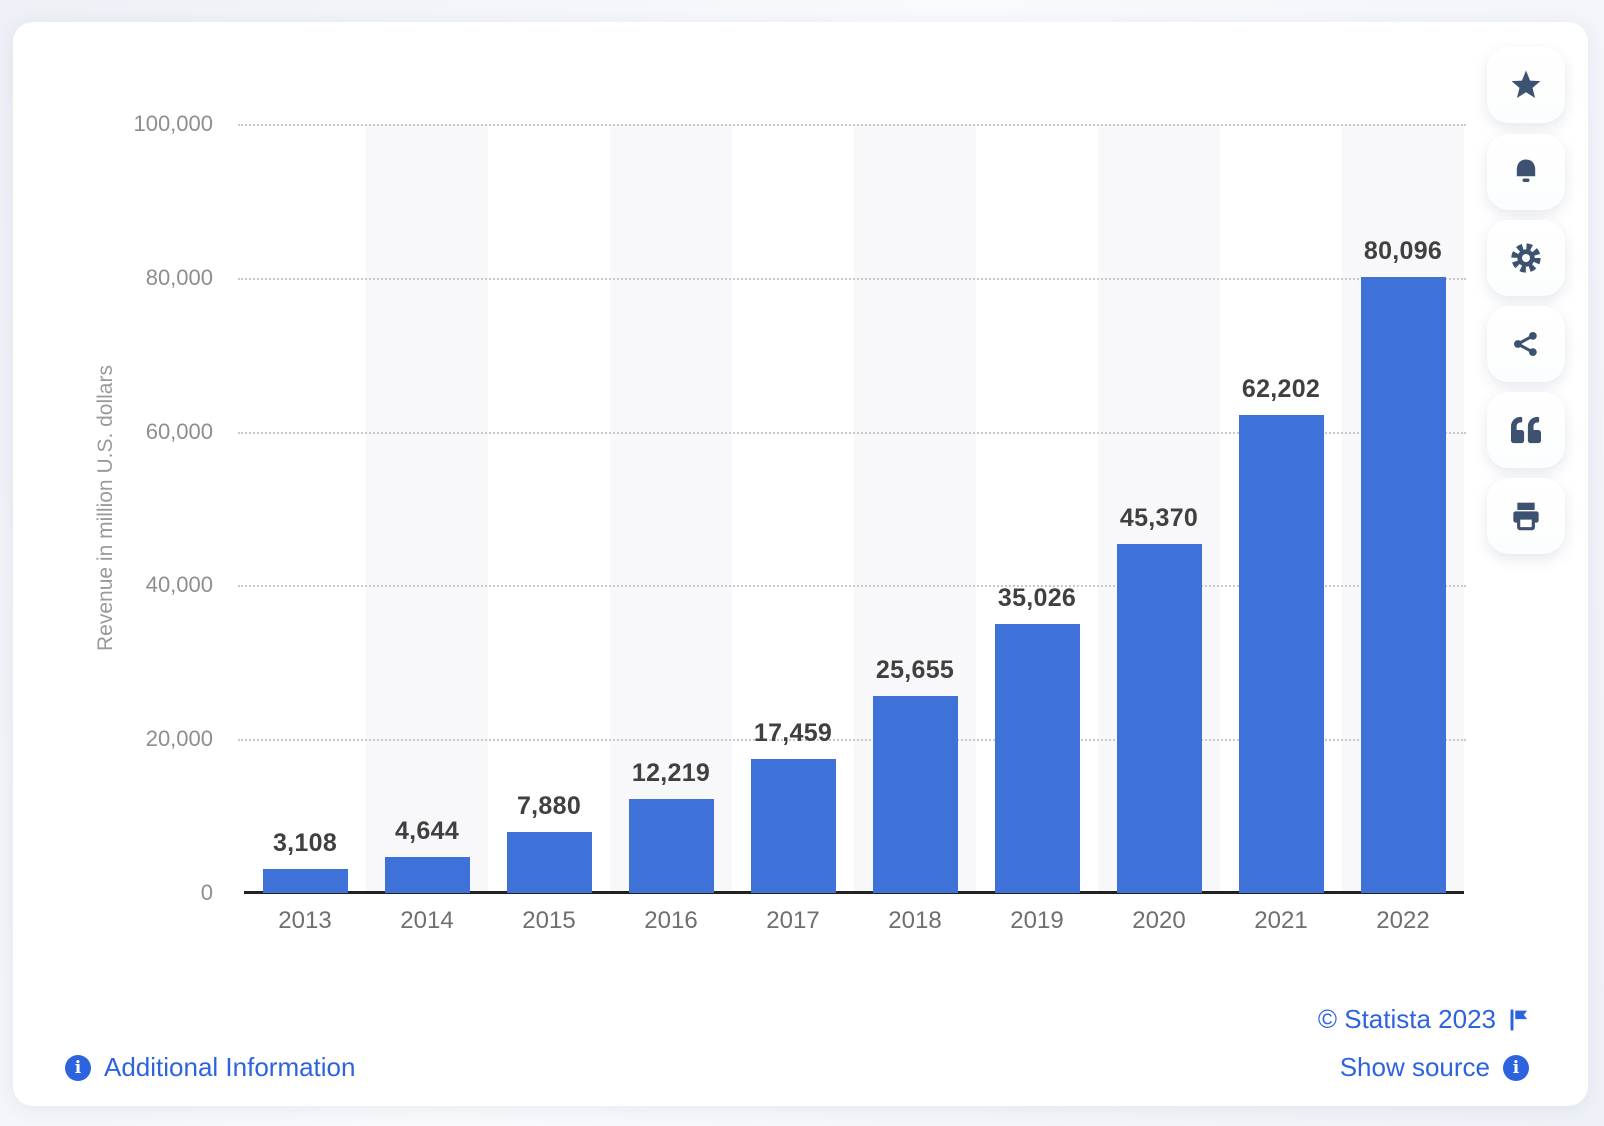 The image size is (1604, 1126). What do you see at coordinates (427, 831) in the screenshot?
I see `value-label-2014: 4,644` at bounding box center [427, 831].